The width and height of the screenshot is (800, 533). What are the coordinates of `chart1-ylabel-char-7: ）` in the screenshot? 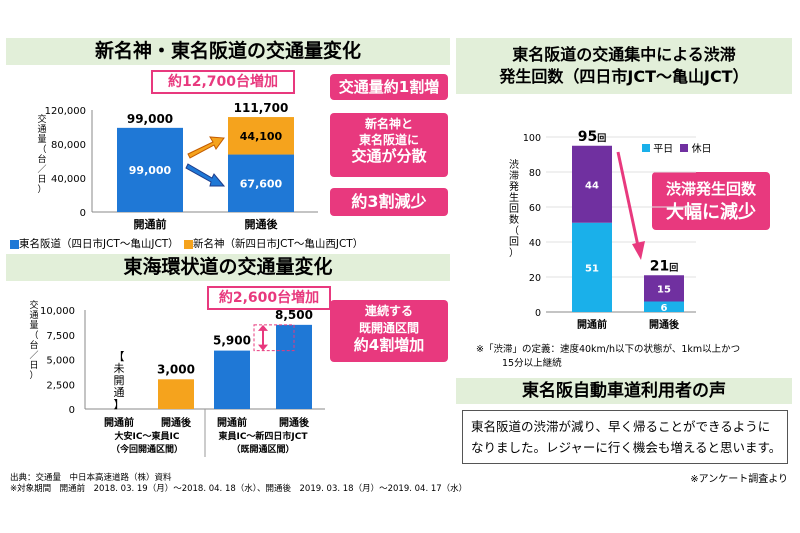 It's located at (41, 189).